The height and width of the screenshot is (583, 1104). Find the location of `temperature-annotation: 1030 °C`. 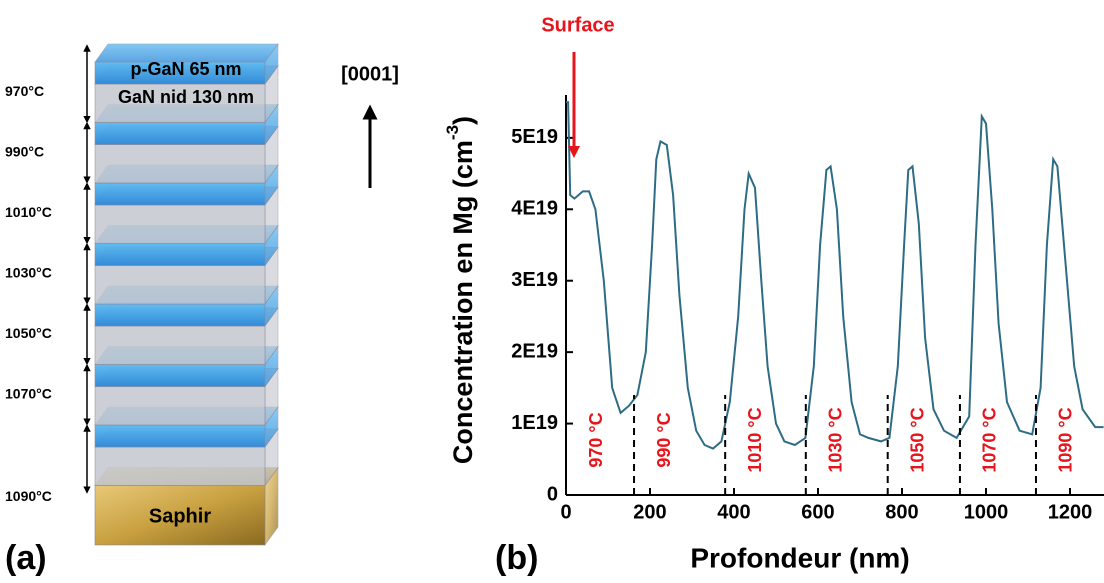

temperature-annotation: 1030 °C is located at coordinates (836, 439).